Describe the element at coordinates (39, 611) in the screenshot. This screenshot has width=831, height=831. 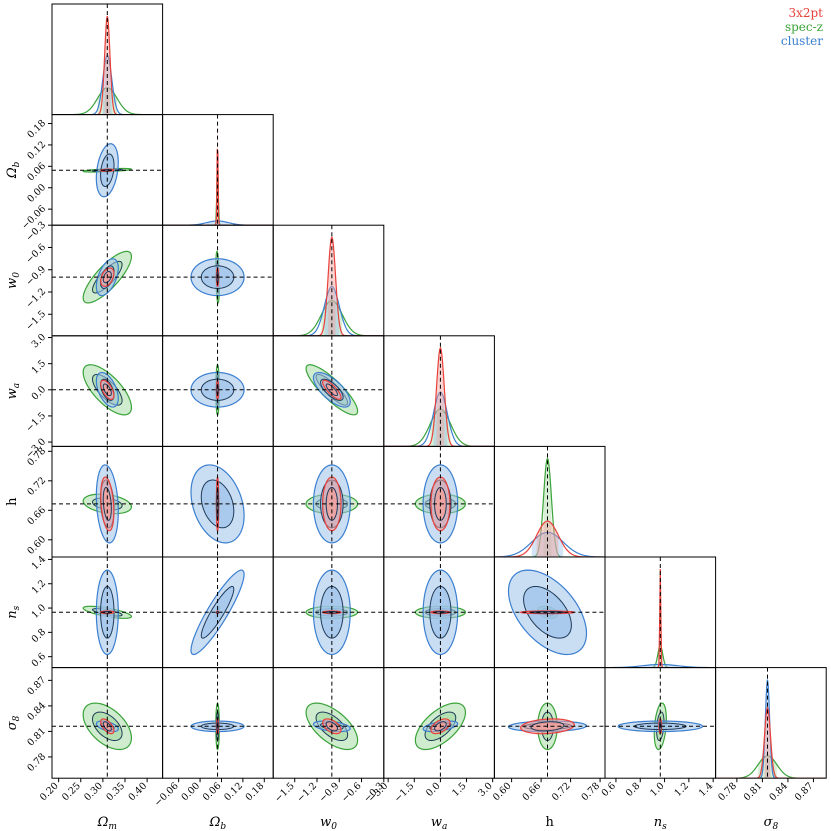
I see `y-tick-label: 1.0` at that location.